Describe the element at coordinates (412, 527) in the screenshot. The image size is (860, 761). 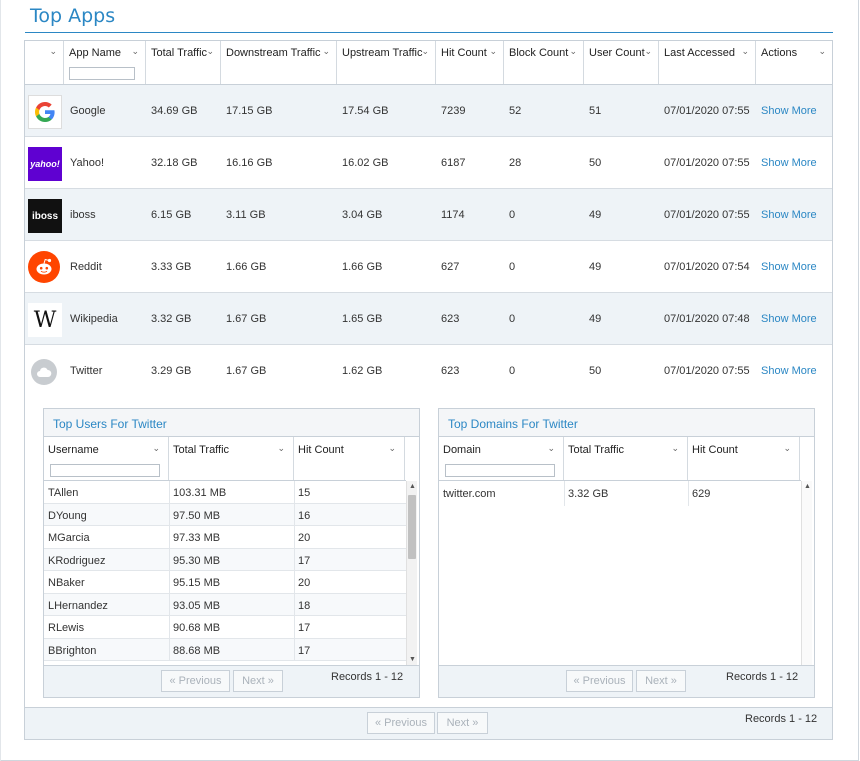
I see `scroll-thumb` at that location.